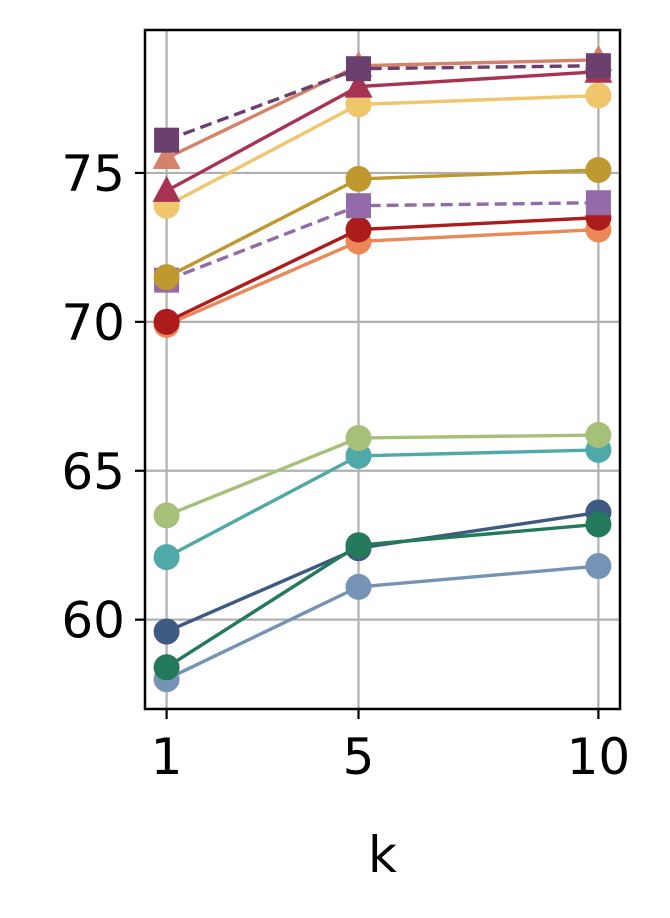 Image resolution: width=670 pixels, height=918 pixels. Describe the element at coordinates (93, 174) in the screenshot. I see `y-tick-label: 75` at that location.